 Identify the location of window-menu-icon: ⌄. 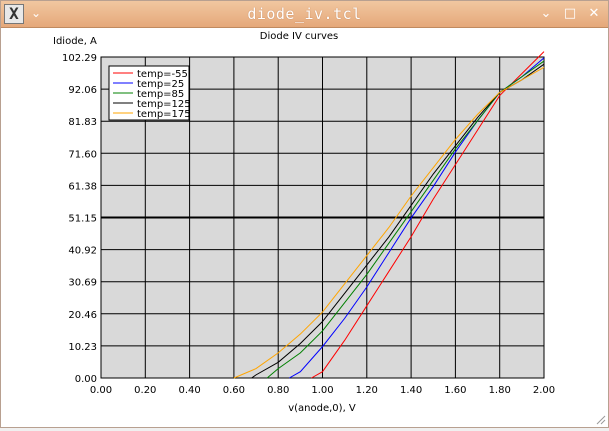
(36, 13).